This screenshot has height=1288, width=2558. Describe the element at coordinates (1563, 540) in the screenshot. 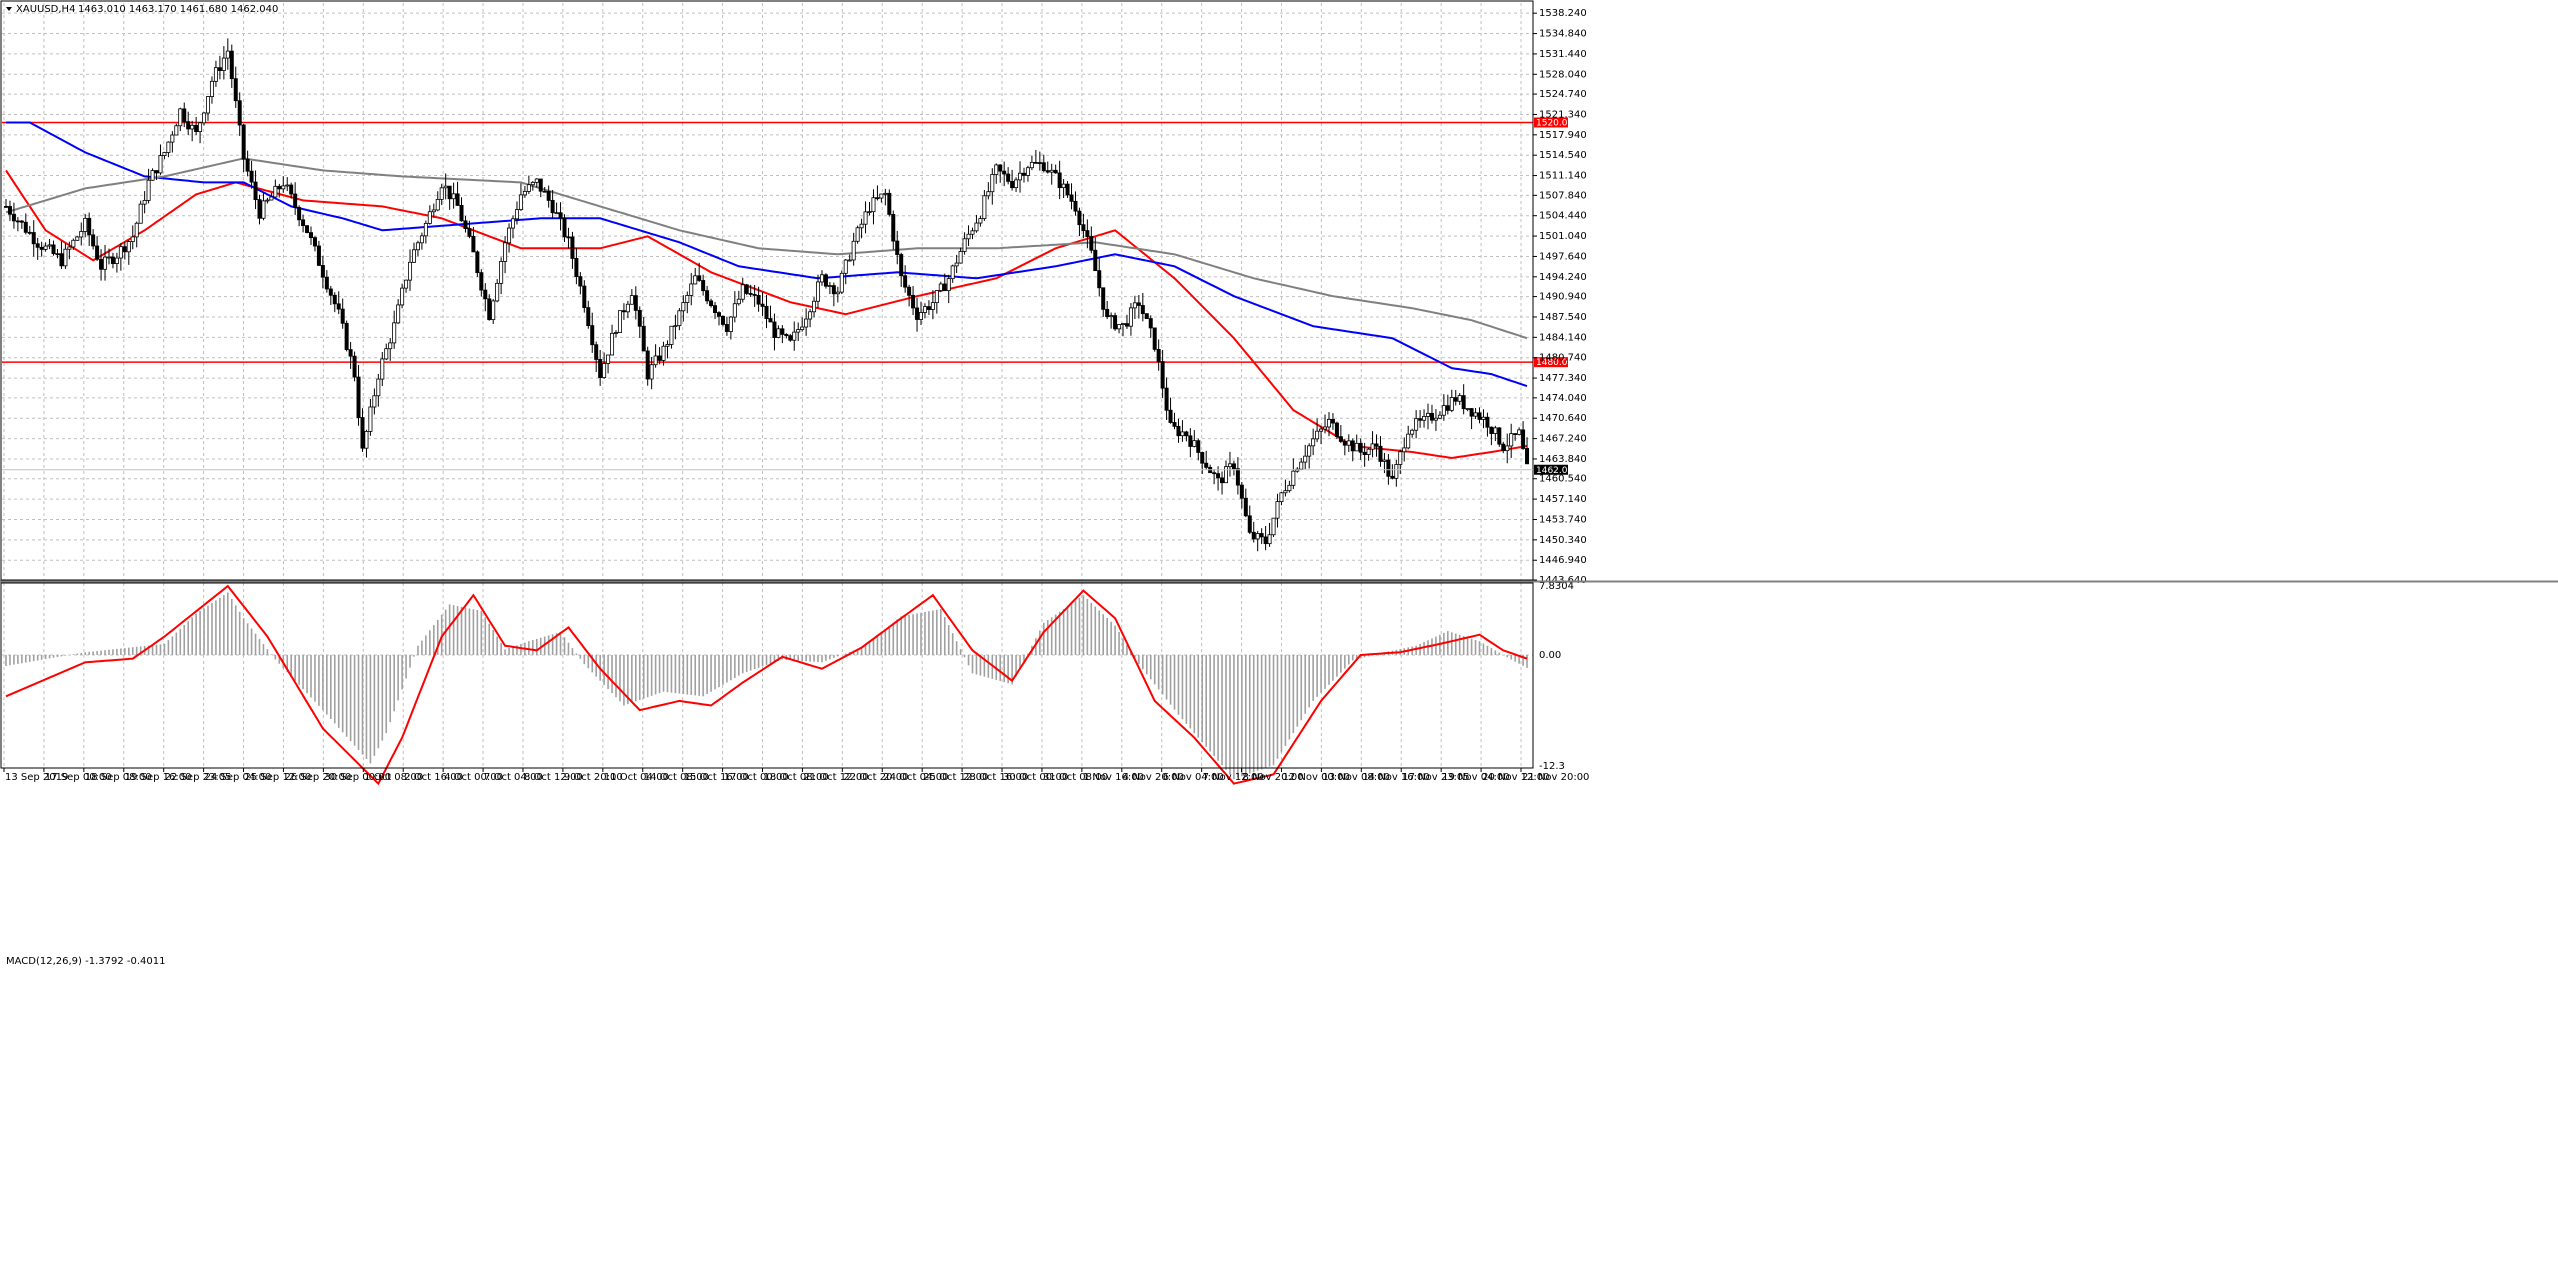

I see `y-tick-label: 1450.340` at that location.